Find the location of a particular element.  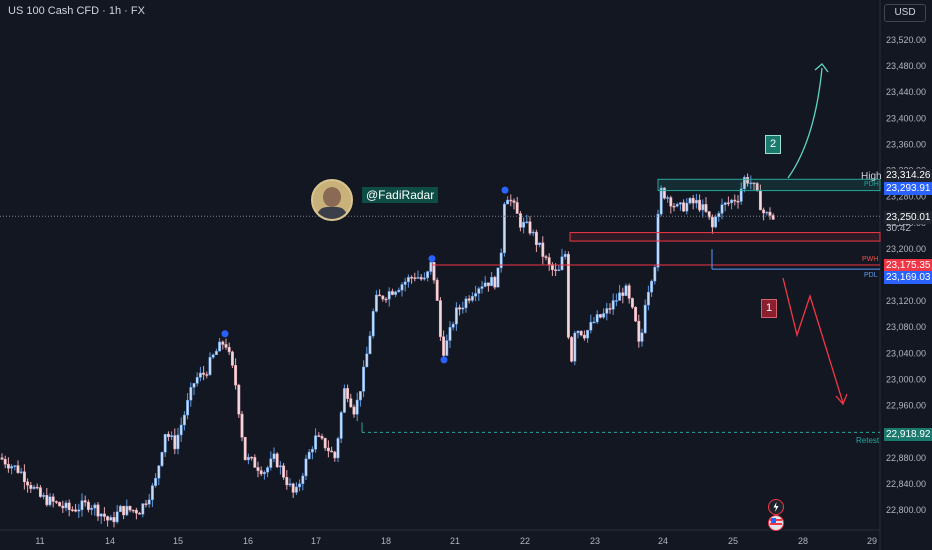

y-tick-label: 23,080.00 is located at coordinates (906, 327).